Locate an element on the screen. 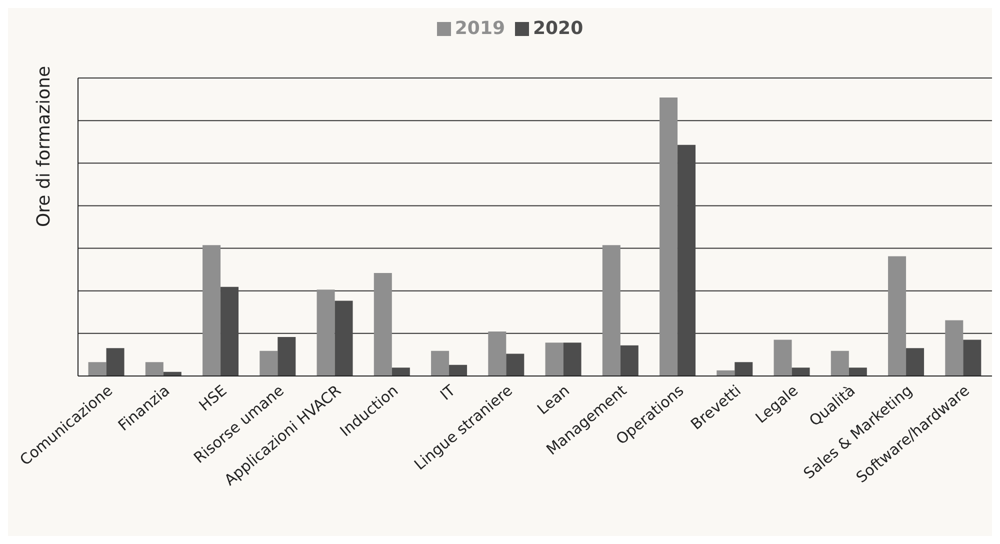  legend-label: 2020 is located at coordinates (558, 28).